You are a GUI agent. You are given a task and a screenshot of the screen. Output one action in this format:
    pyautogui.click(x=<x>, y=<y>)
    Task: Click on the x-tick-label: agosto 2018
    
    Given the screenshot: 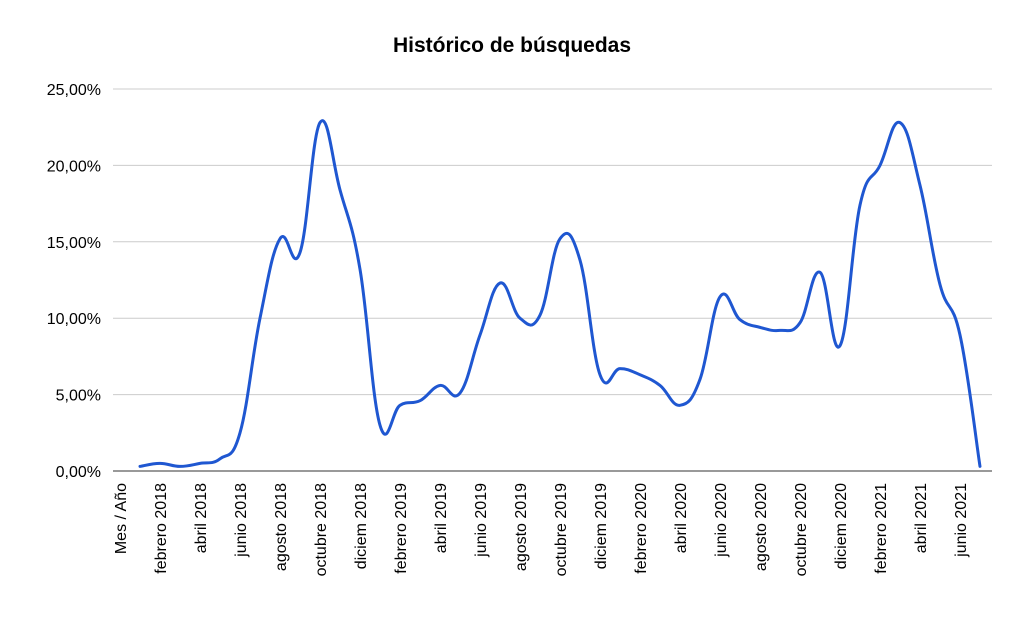 What is the action you would take?
    pyautogui.click(x=281, y=527)
    